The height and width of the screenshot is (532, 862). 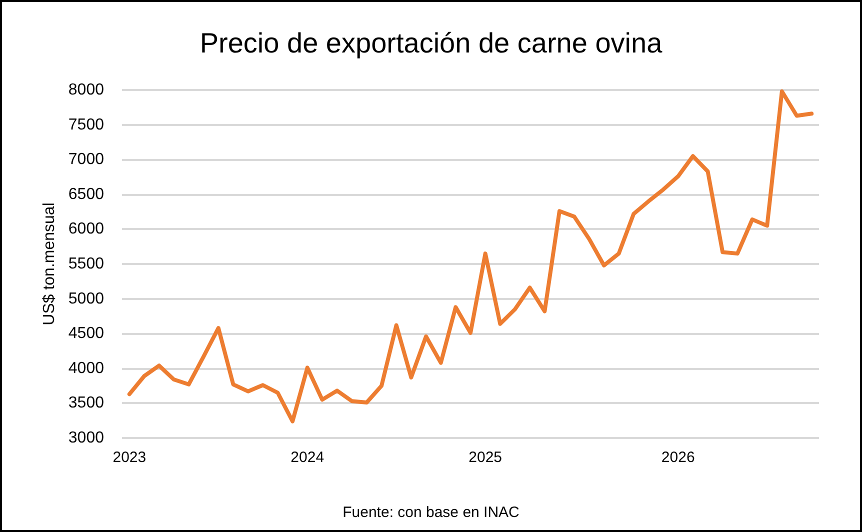 What do you see at coordinates (86, 403) in the screenshot?
I see `y-tick-label: 3500` at bounding box center [86, 403].